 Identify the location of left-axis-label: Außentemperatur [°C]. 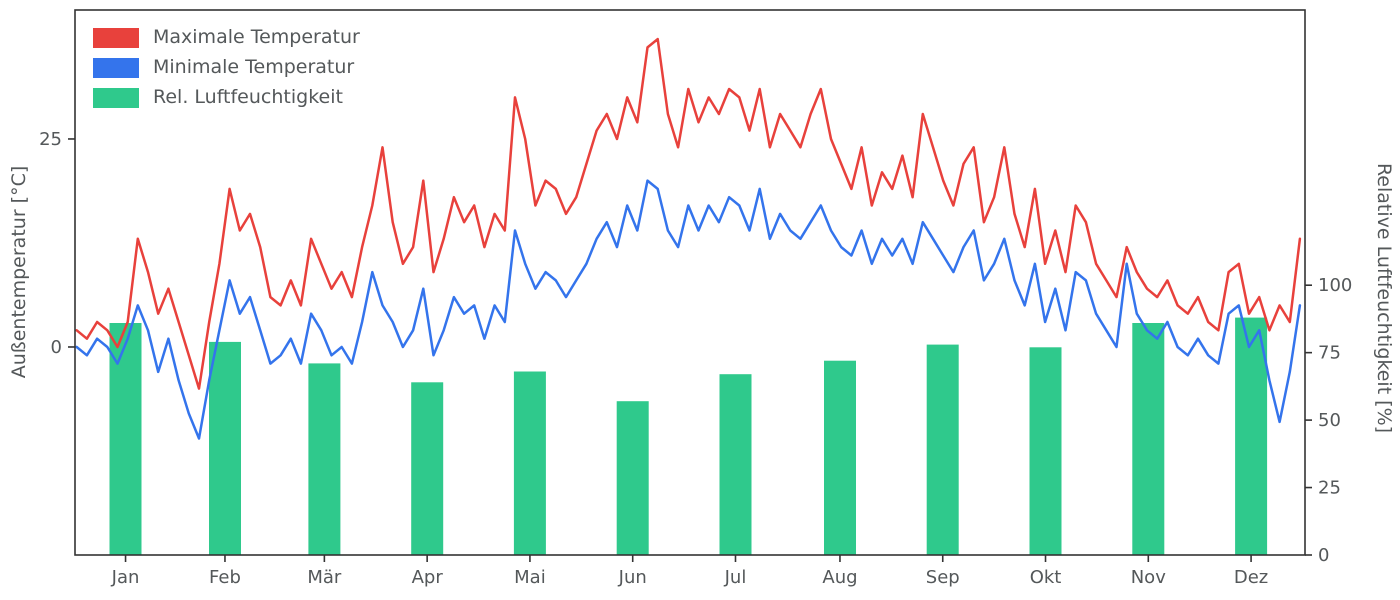
(19, 272).